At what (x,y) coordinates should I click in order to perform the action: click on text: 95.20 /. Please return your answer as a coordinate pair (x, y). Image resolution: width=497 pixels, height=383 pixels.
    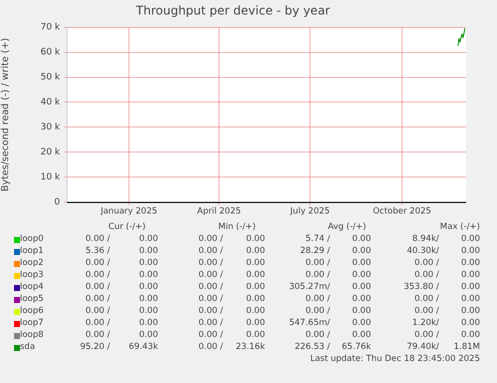
    Looking at the image, I should click on (95, 347).